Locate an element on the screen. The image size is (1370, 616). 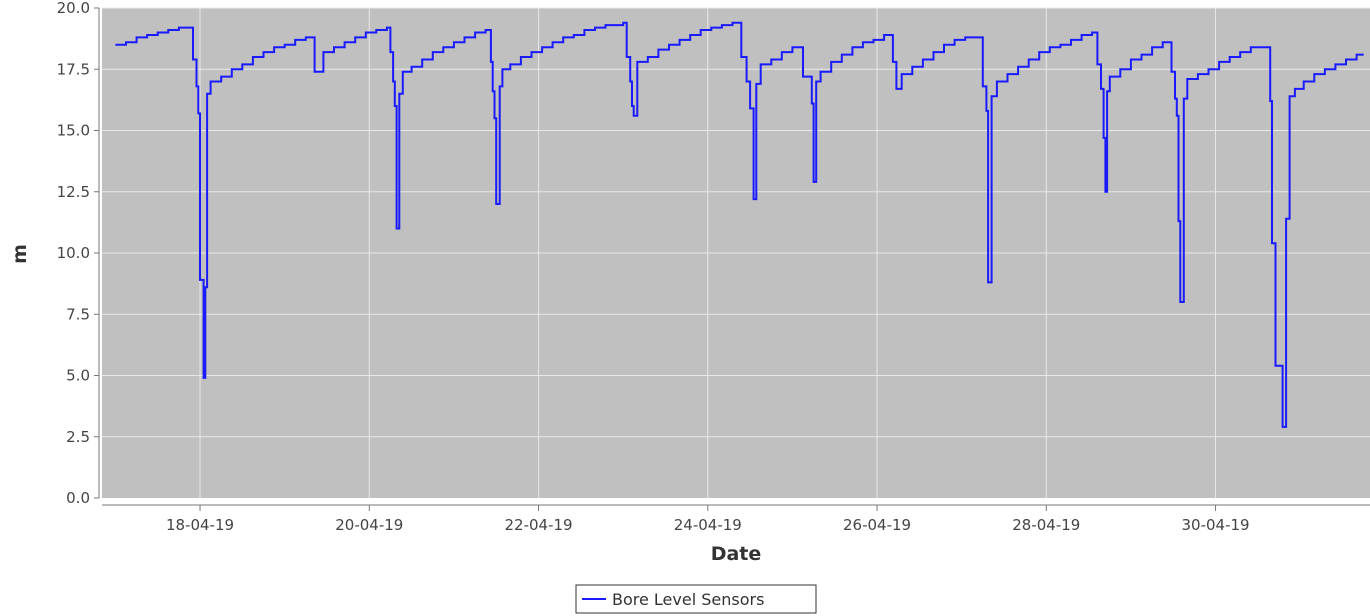
y-axis-ticks: 0.0 2.5 5.0 7.5 10.0 12.5 15.0 17.5 20.0 is located at coordinates (78, 253).